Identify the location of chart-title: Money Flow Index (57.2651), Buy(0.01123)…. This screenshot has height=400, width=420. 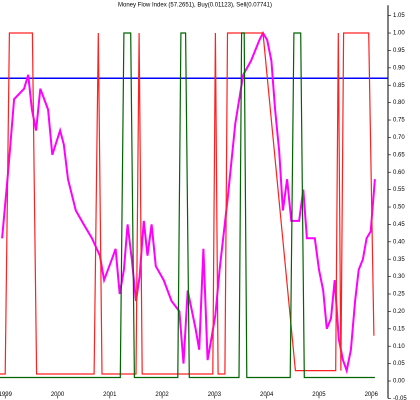
(195, 6).